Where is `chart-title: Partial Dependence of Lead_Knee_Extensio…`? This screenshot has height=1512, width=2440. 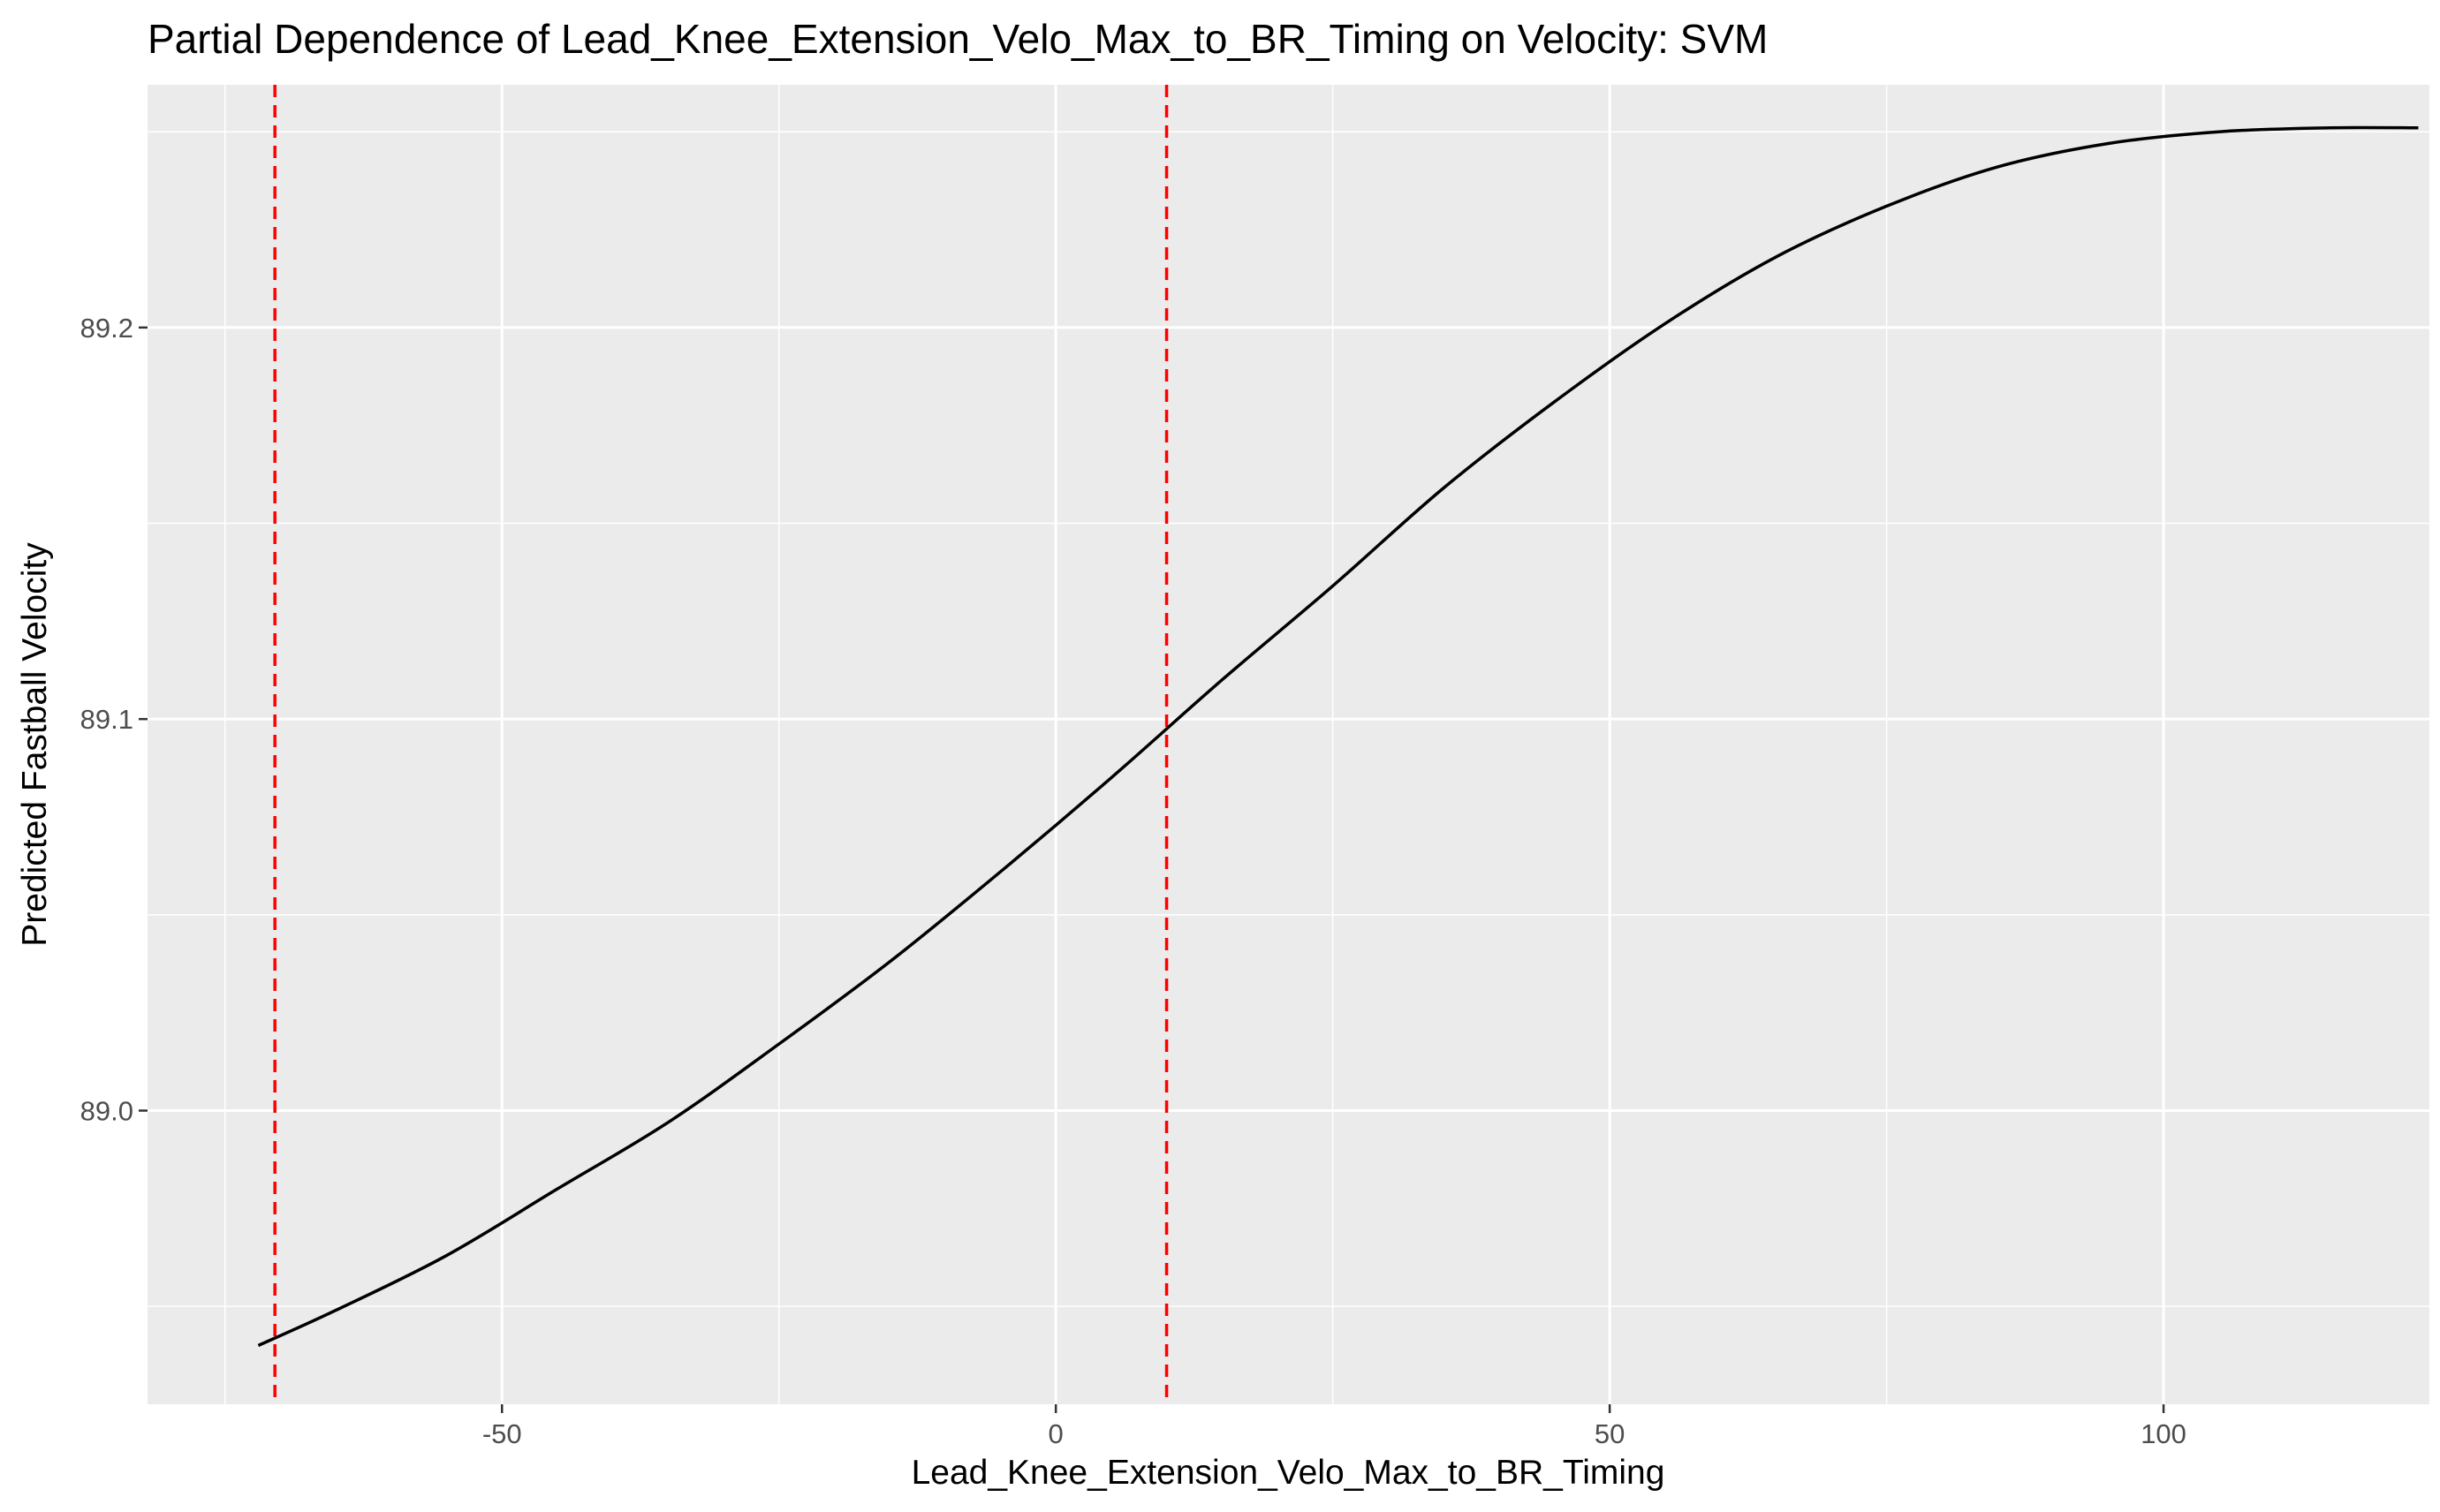
chart-title: Partial Dependence of Lead_Knee_Extensio… is located at coordinates (958, 39).